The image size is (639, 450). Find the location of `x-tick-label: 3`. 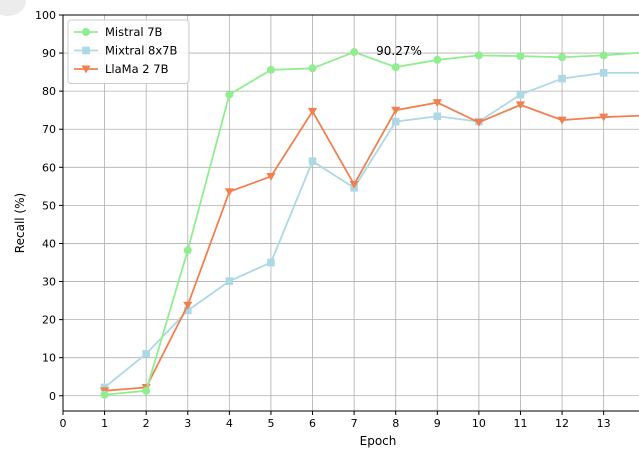

x-tick-label: 3 is located at coordinates (187, 423).